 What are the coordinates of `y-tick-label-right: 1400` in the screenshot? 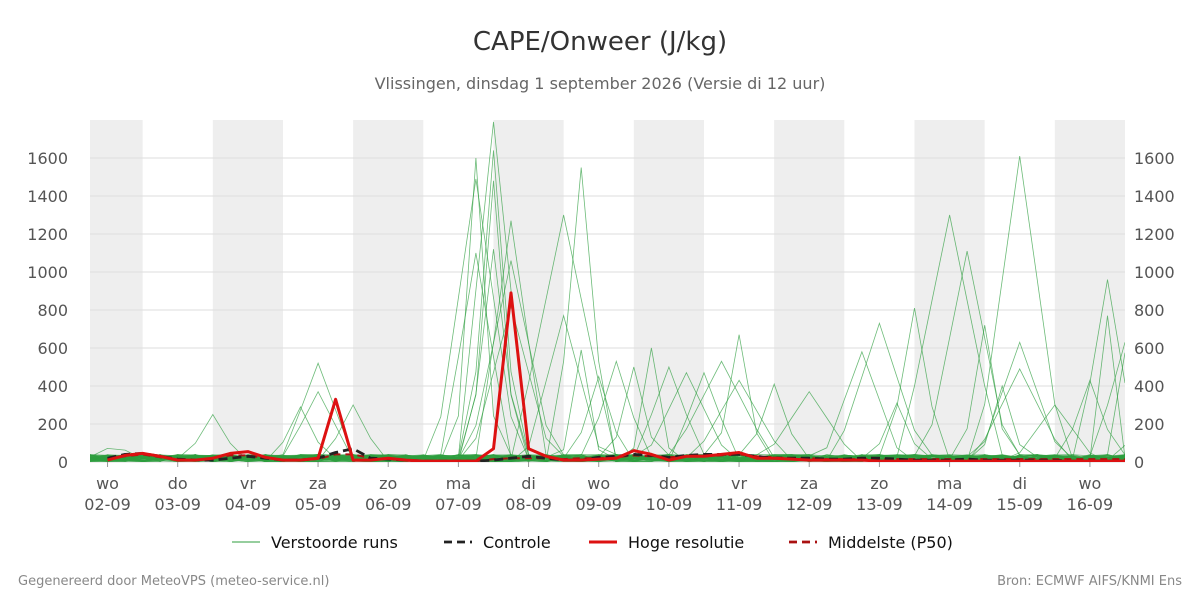 It's located at (1154, 196).